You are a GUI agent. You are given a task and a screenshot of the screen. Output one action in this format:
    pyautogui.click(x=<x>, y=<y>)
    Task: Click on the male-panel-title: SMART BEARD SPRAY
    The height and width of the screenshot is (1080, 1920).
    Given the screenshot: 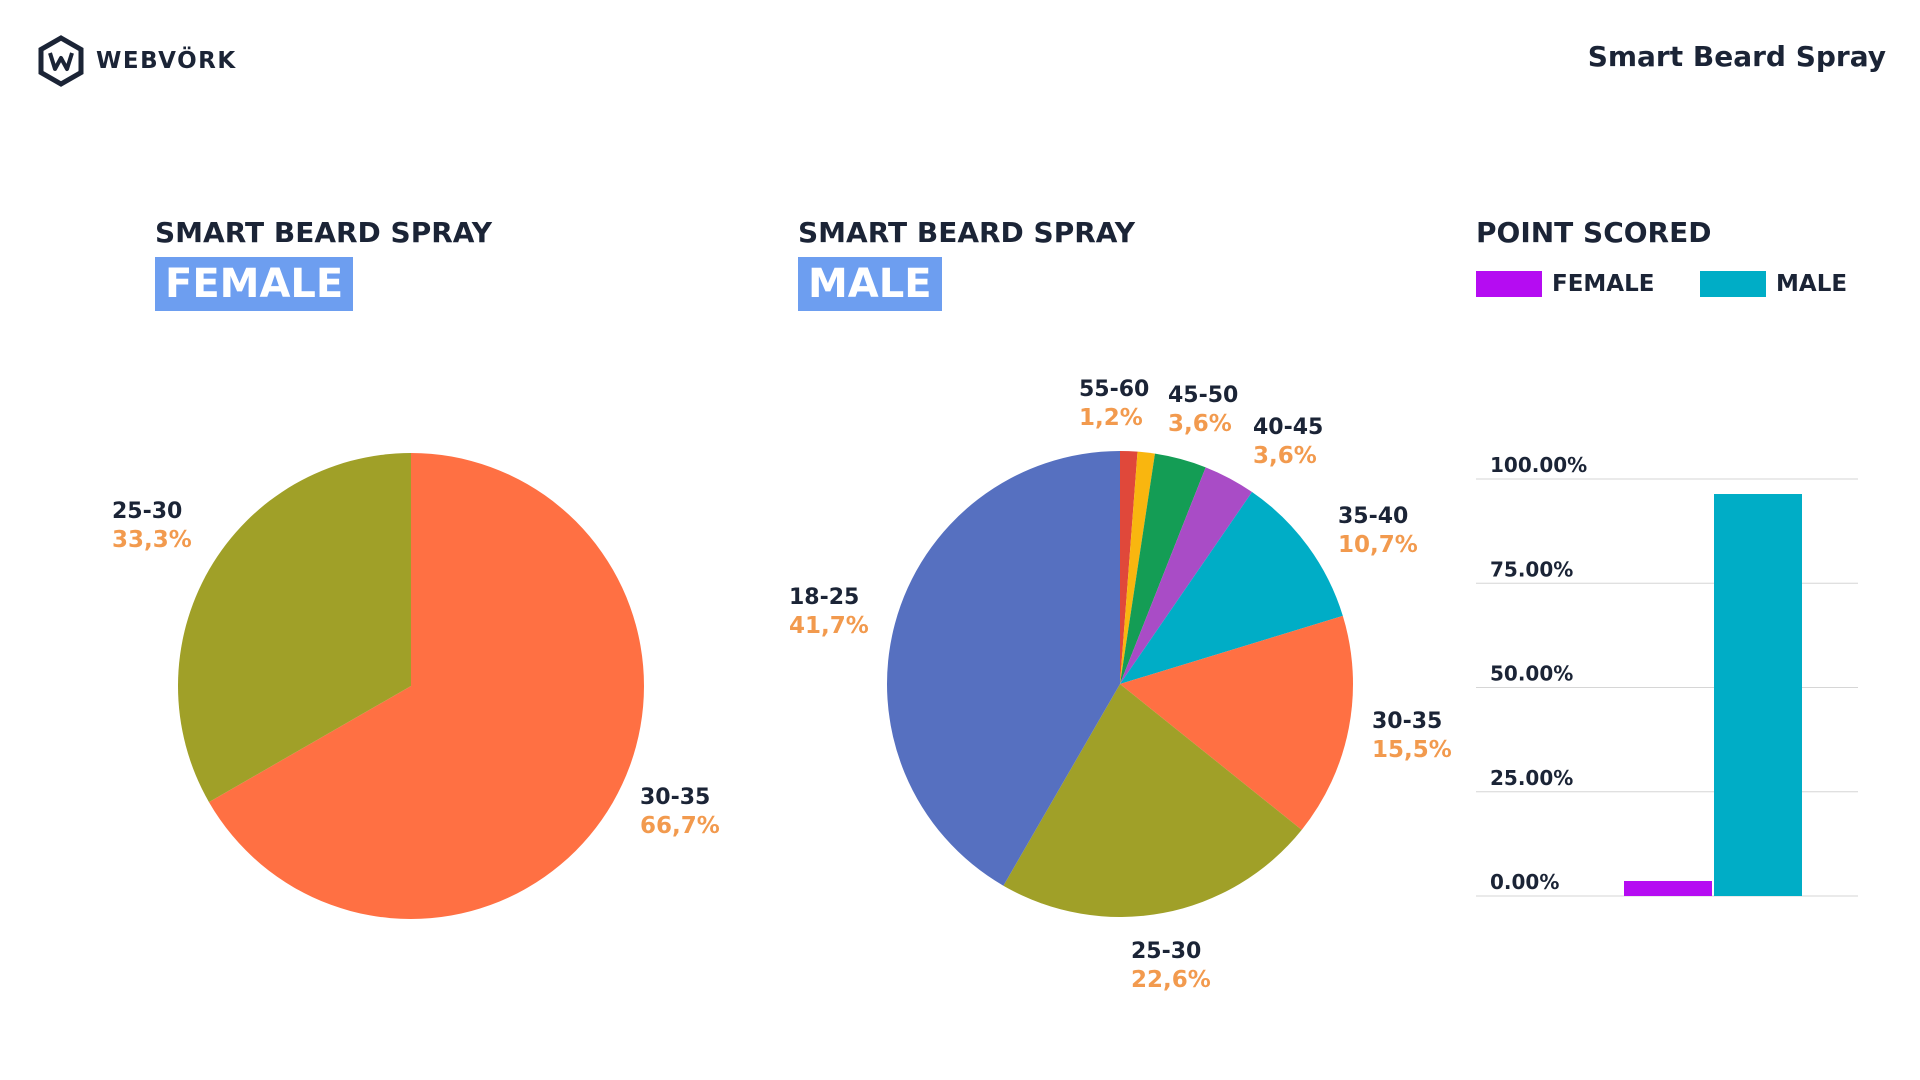 What is the action you would take?
    pyautogui.click(x=967, y=232)
    